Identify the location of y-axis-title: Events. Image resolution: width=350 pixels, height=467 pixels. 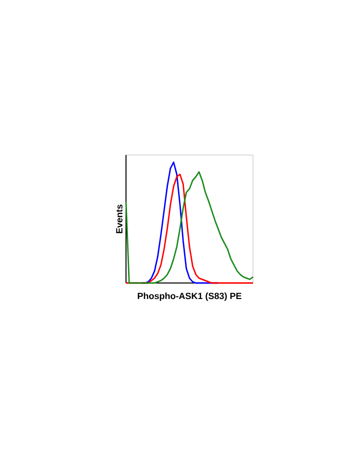
(119, 219).